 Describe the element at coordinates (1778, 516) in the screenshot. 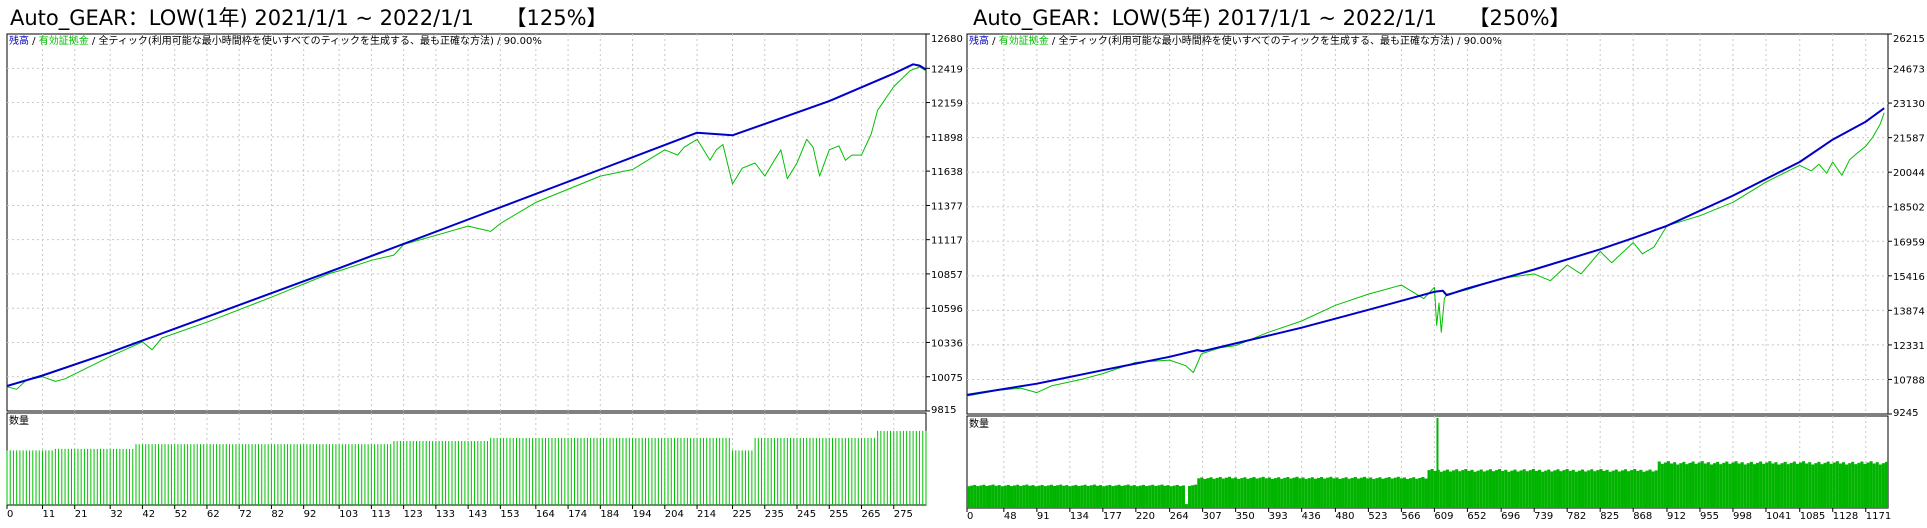

I see `x-tick-label: 1041` at that location.